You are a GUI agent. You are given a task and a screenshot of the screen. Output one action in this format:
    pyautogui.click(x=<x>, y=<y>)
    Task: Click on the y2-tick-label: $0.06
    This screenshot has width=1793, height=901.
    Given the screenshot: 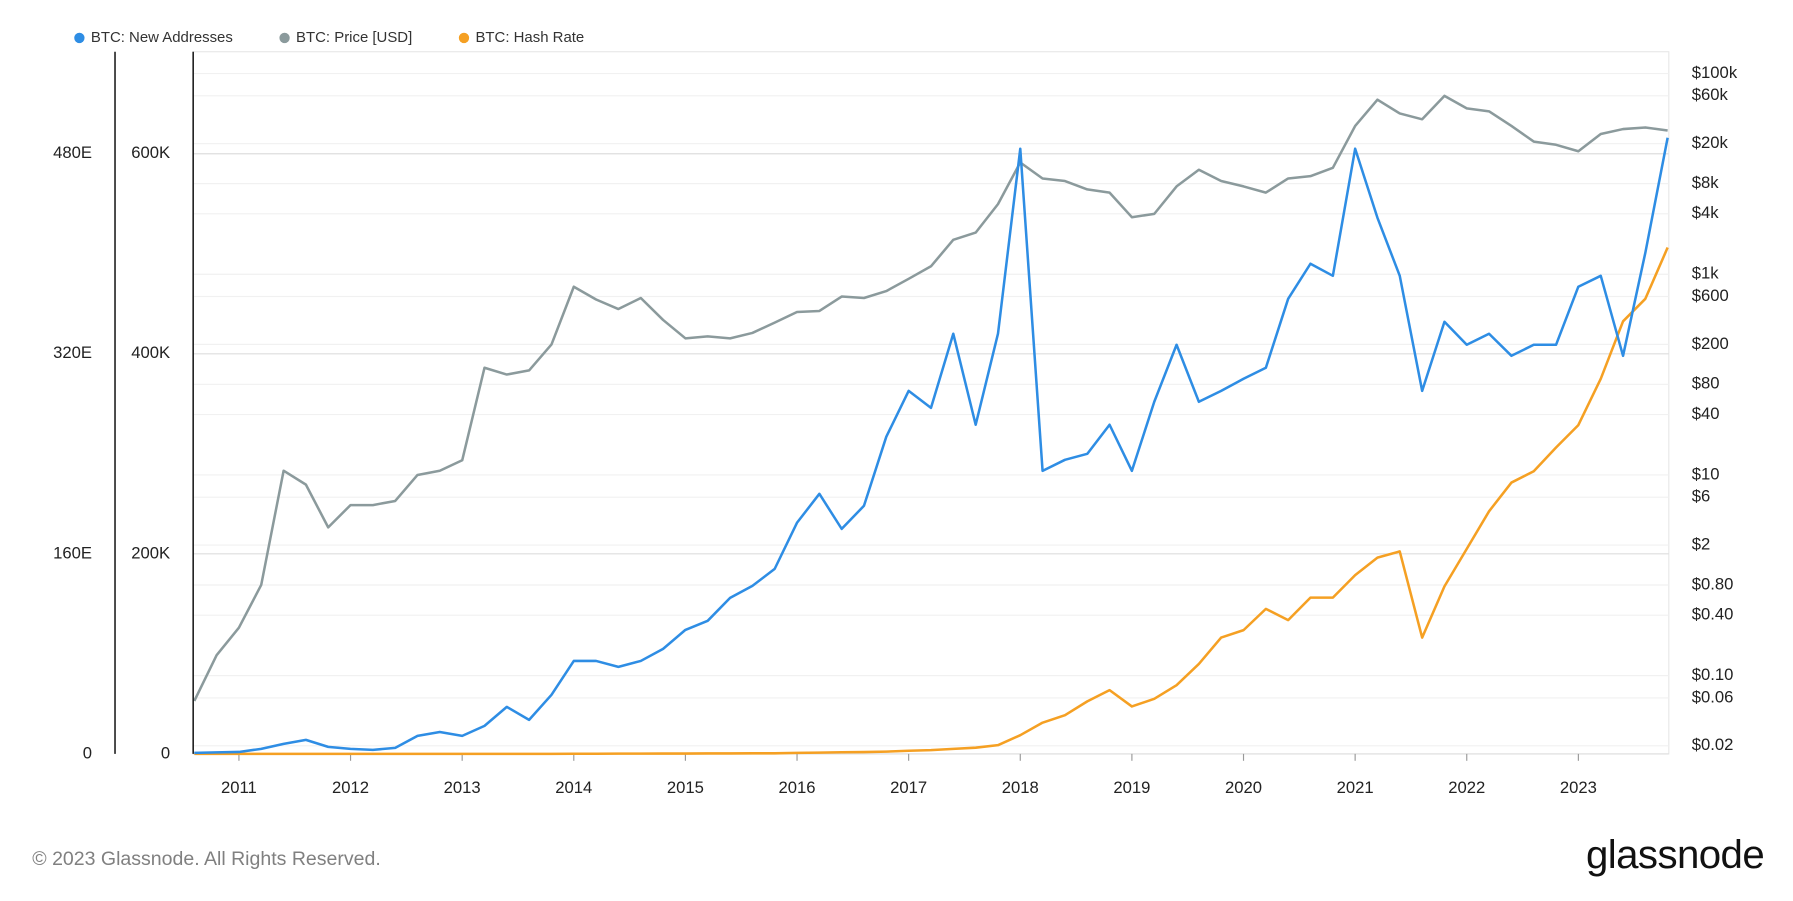 What is the action you would take?
    pyautogui.click(x=1713, y=696)
    